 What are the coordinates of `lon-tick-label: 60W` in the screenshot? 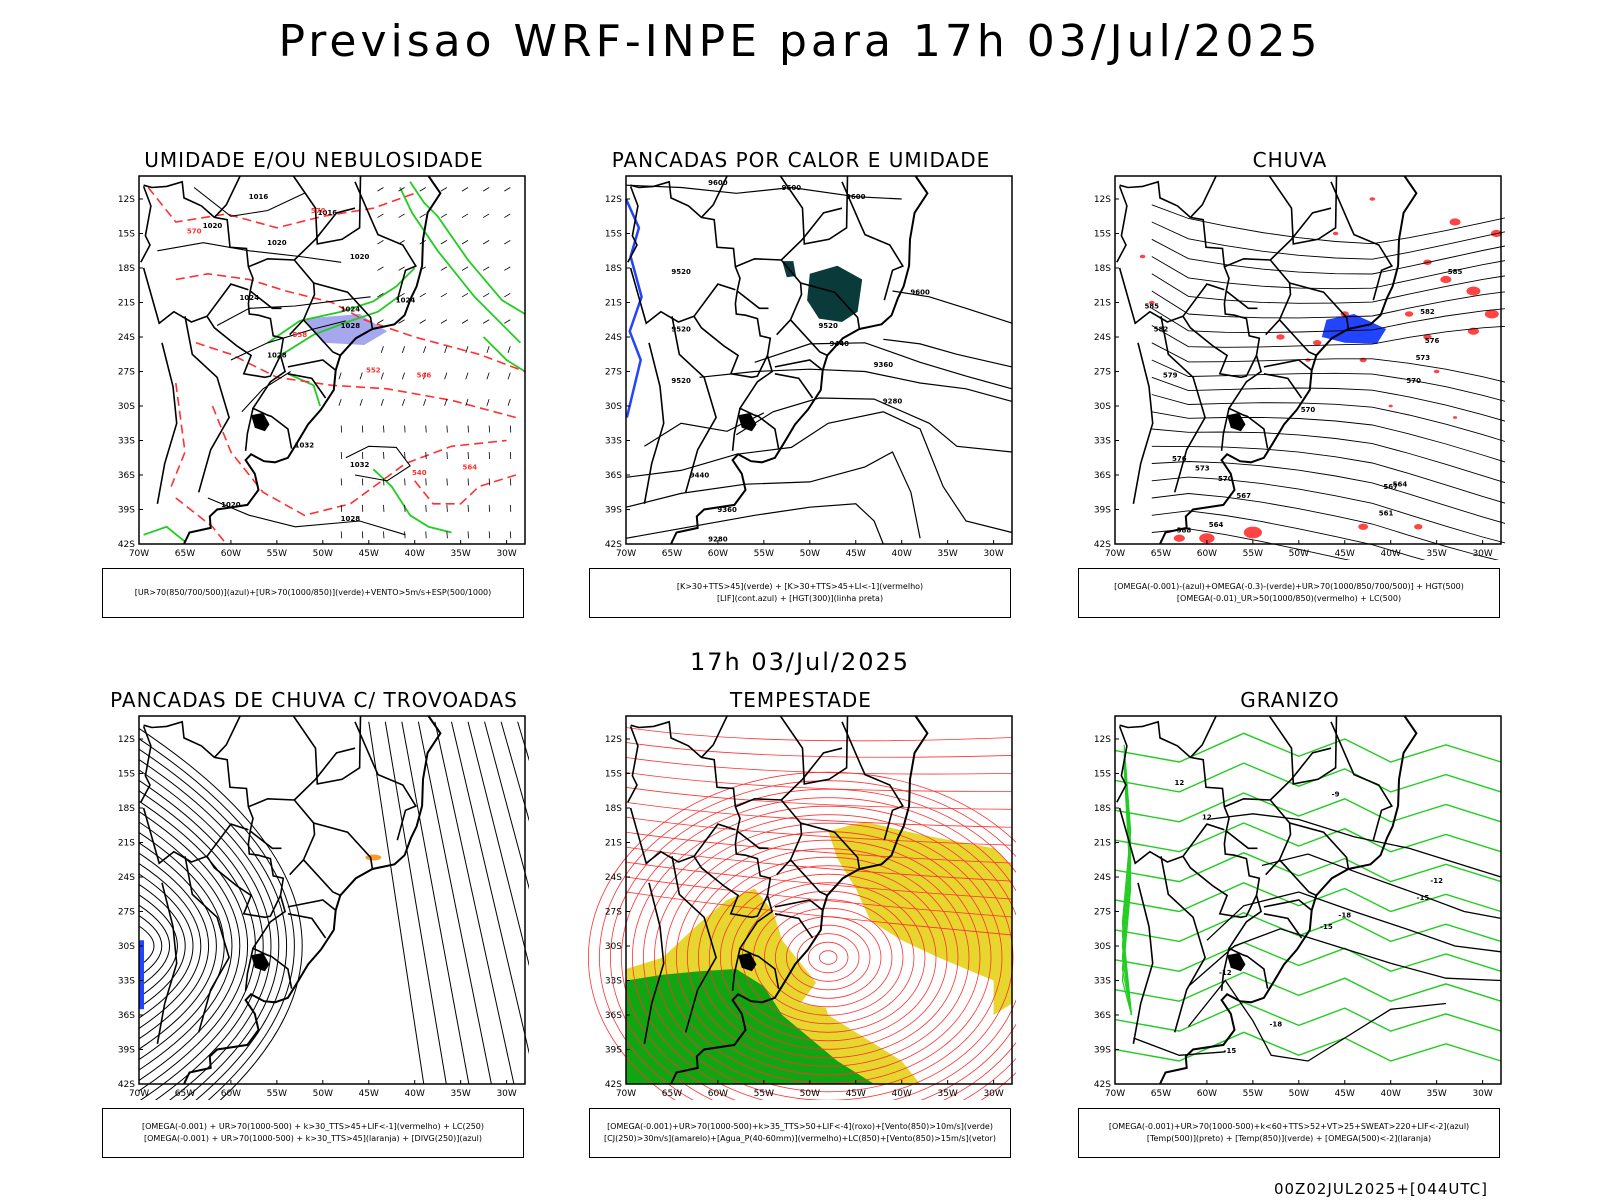 It's located at (718, 554).